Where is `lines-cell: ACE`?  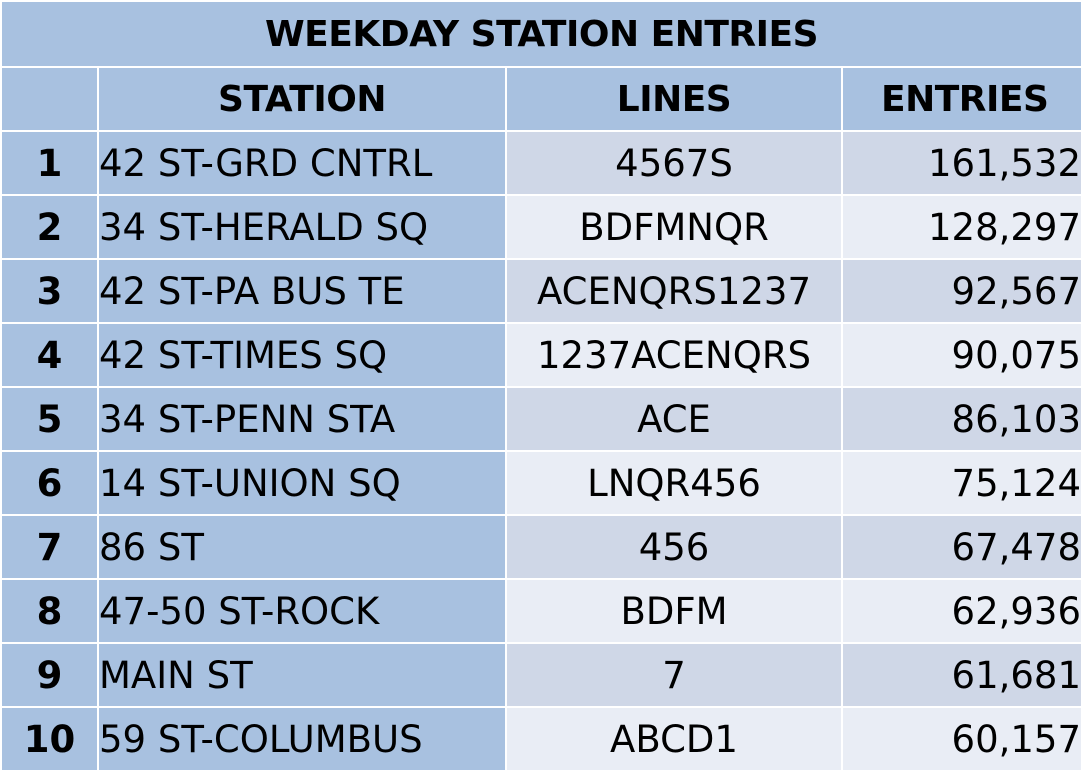 lines-cell: ACE is located at coordinates (674, 419).